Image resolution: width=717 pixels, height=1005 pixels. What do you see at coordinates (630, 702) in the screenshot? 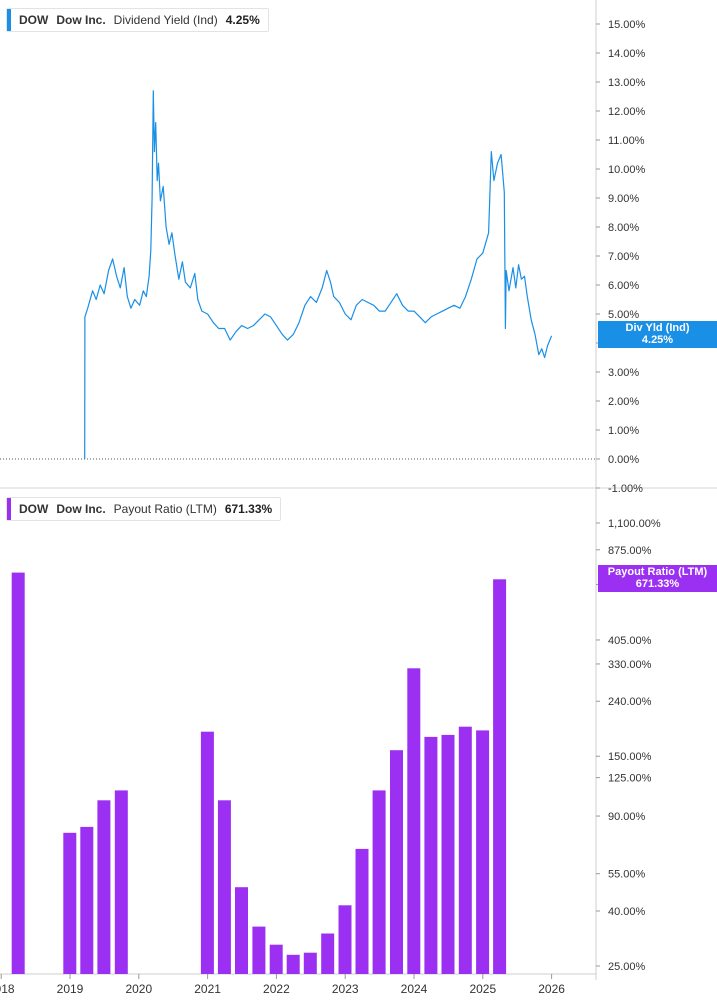
I see `y-tick-label: 240.00%` at bounding box center [630, 702].